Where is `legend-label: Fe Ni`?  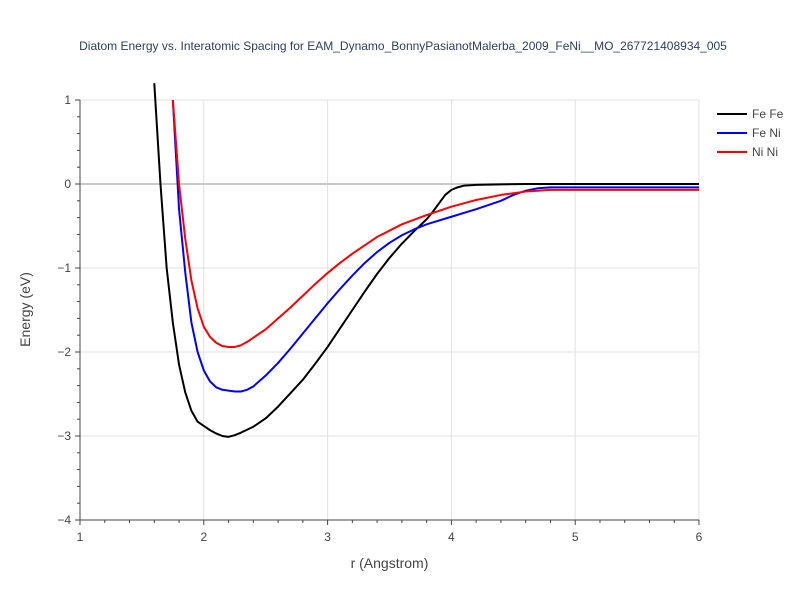 legend-label: Fe Ni is located at coordinates (766, 133).